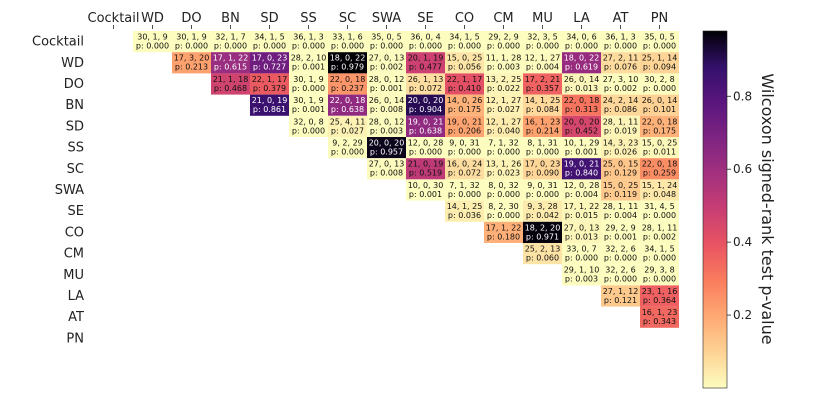 Image resolution: width=830 pixels, height=415 pixels. What do you see at coordinates (620, 300) in the screenshot?
I see `heatmap-cell-pvalue: p: 0.121` at bounding box center [620, 300].